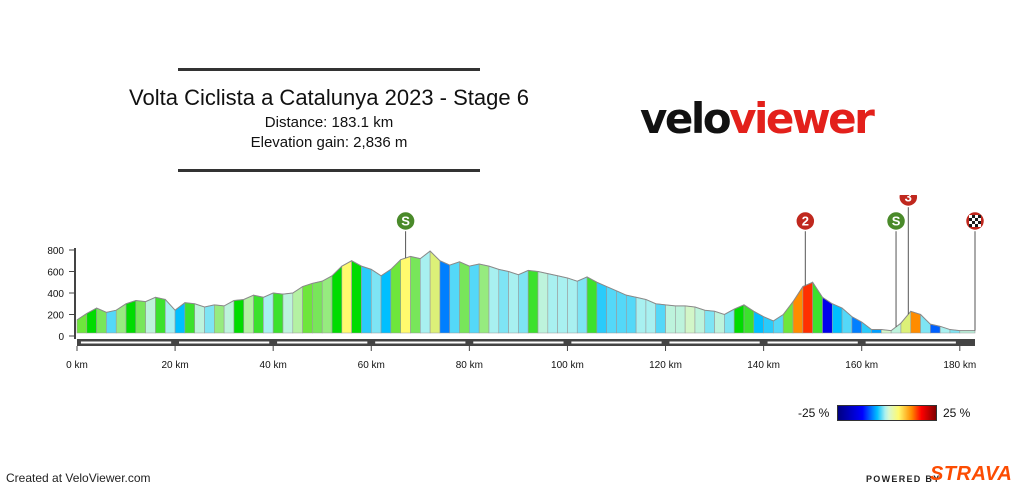 The height and width of the screenshot is (491, 1023). I want to click on y-tick-label: 200, so click(55, 316).